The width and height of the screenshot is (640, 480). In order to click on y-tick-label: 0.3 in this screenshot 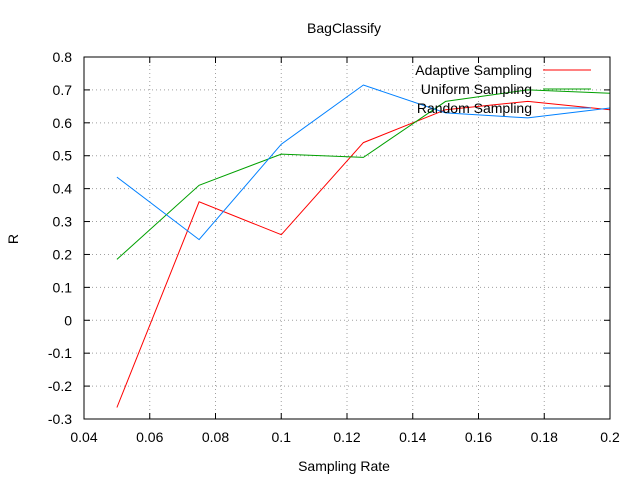, I will do `click(63, 222)`.